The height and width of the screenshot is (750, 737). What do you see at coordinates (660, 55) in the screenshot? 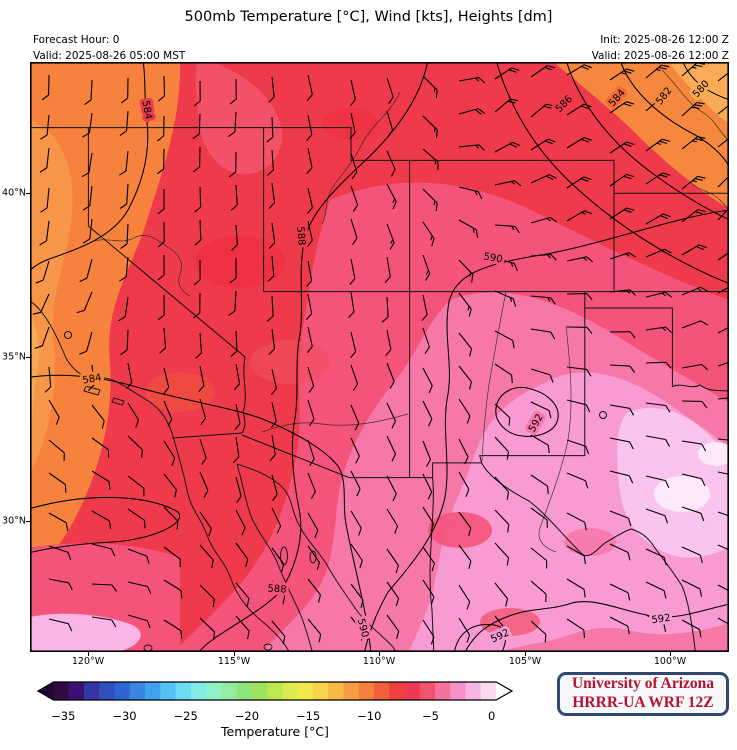
I see `valid-utc: Valid: 2025-08-26 12:00 Z` at bounding box center [660, 55].